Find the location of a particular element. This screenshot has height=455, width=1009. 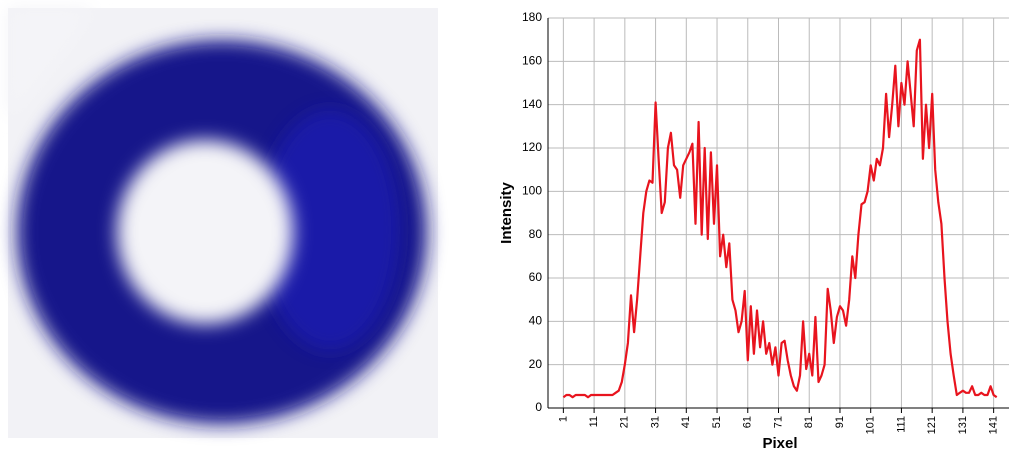

ring-highlight is located at coordinates (330, 230).